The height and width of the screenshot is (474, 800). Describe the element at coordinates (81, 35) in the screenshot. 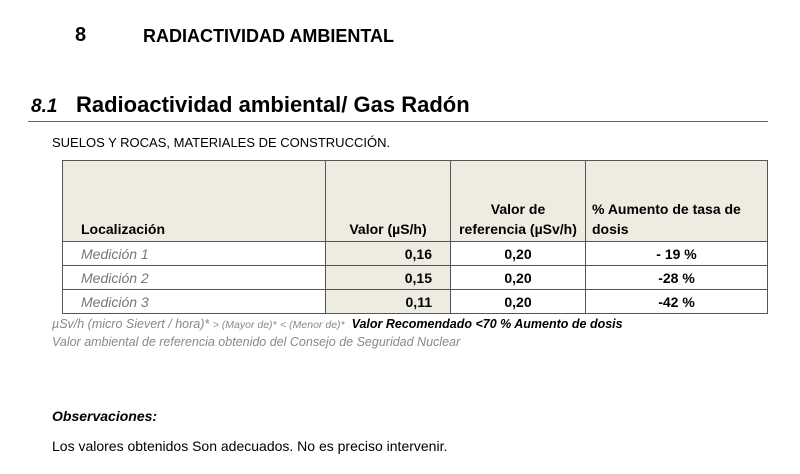

I see `section-number: 8` at that location.